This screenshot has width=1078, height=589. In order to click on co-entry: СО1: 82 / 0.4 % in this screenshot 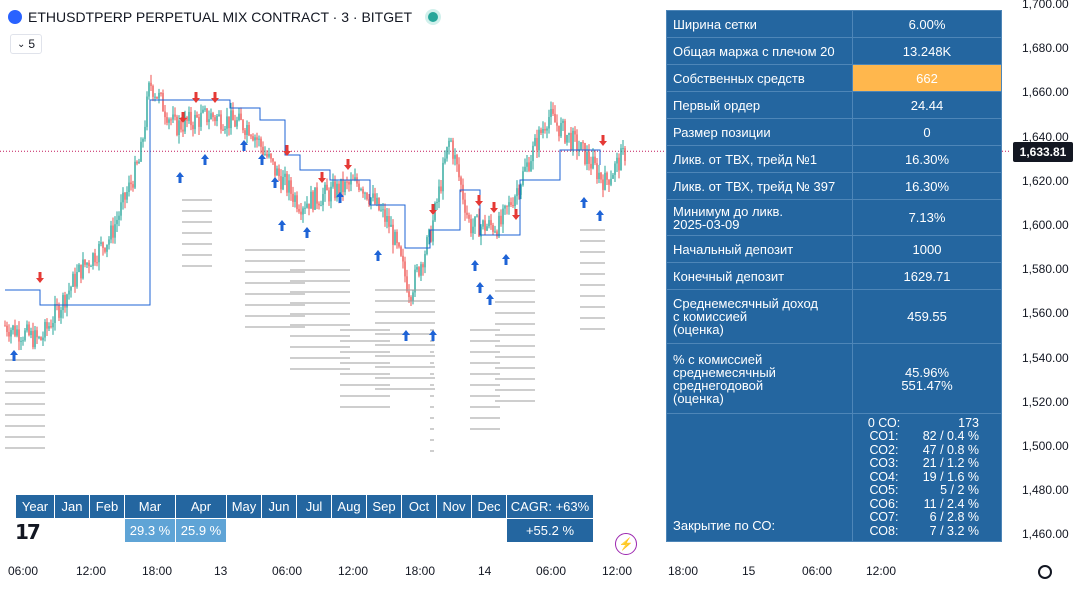, I will do `click(924, 436)`.